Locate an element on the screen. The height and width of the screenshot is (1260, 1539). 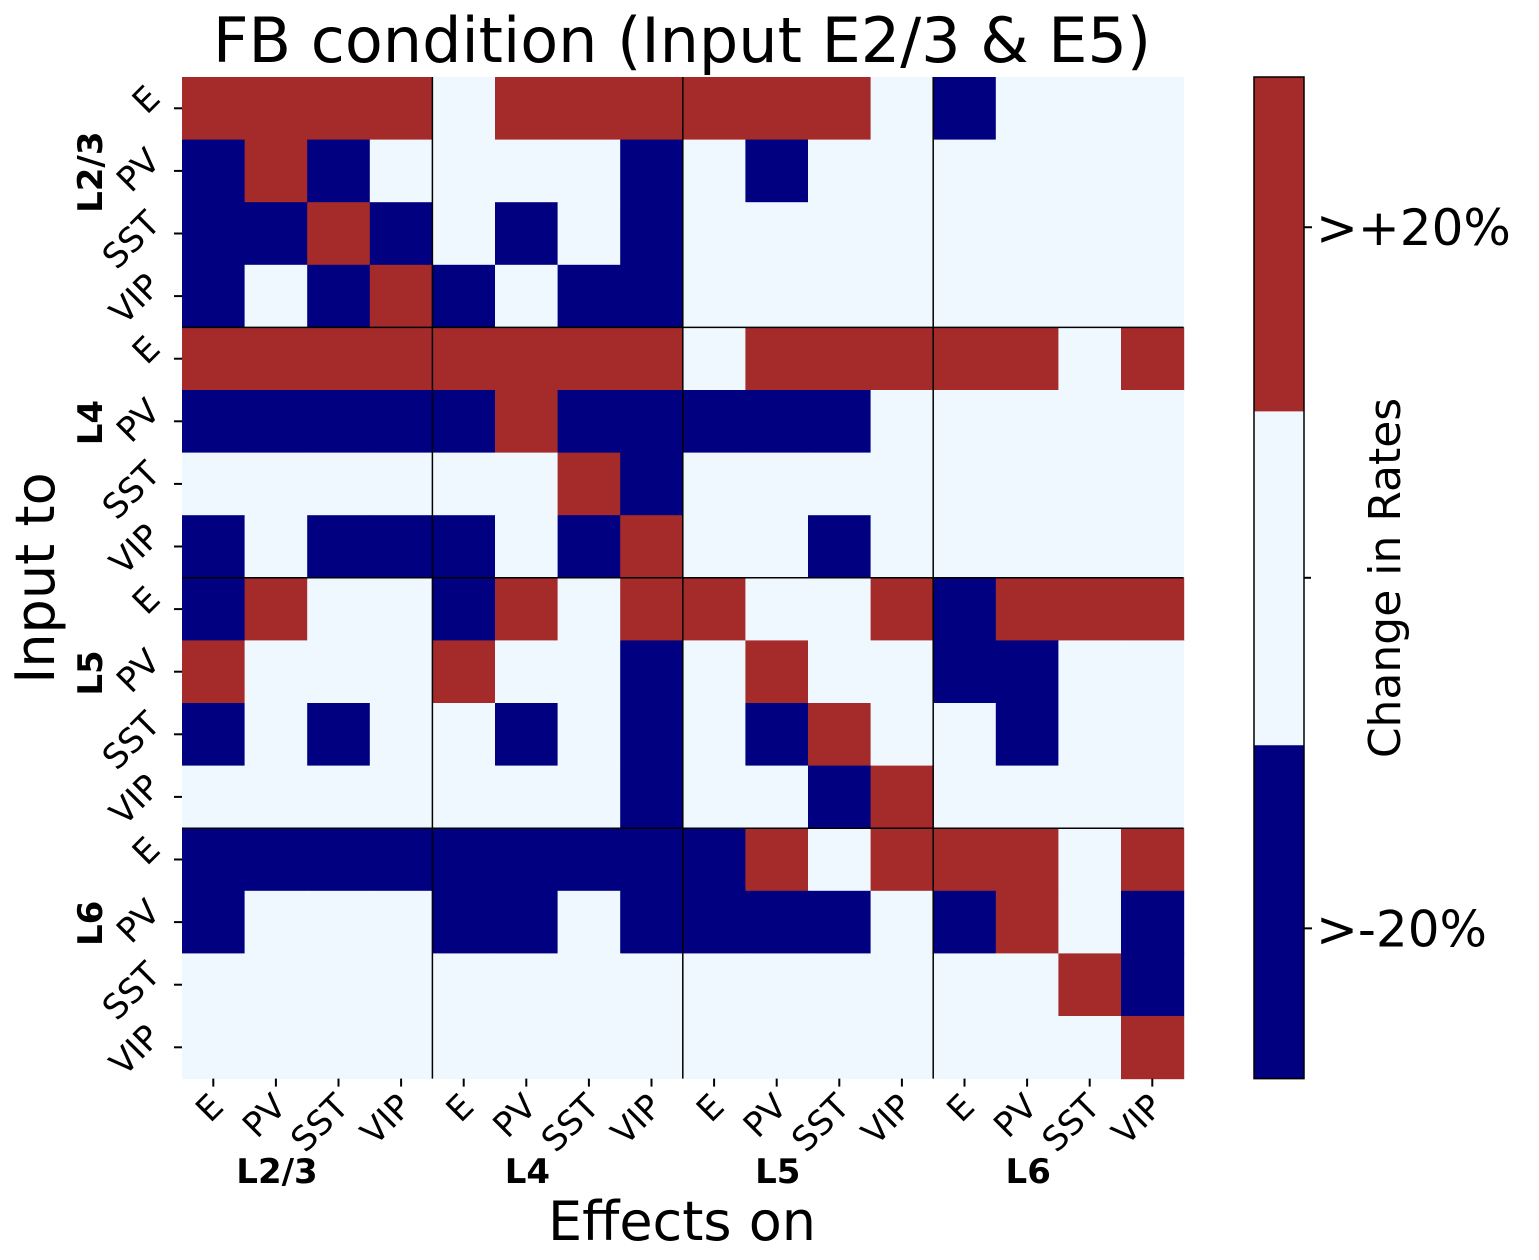
x-axis-title: Effects on is located at coordinates (682, 1221).